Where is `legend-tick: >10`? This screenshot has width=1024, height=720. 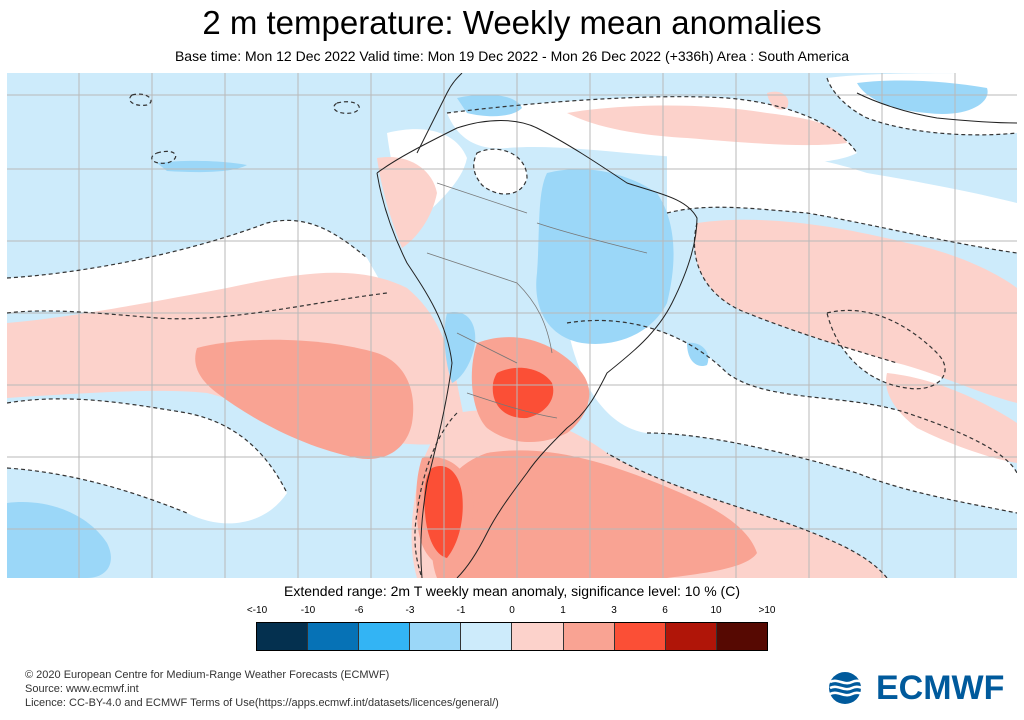 legend-tick: >10 is located at coordinates (767, 610).